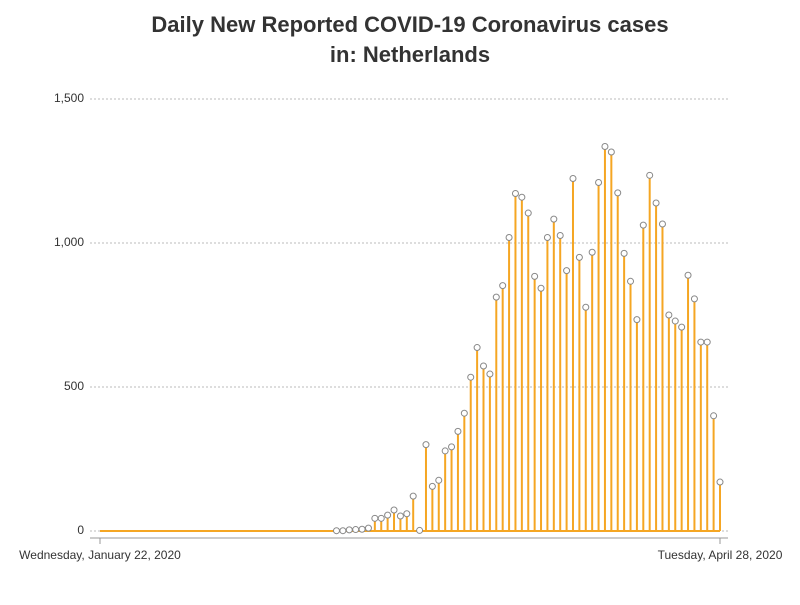 The image size is (800, 605). Describe the element at coordinates (69, 242) in the screenshot. I see `y-tick-label: 1,000` at that location.